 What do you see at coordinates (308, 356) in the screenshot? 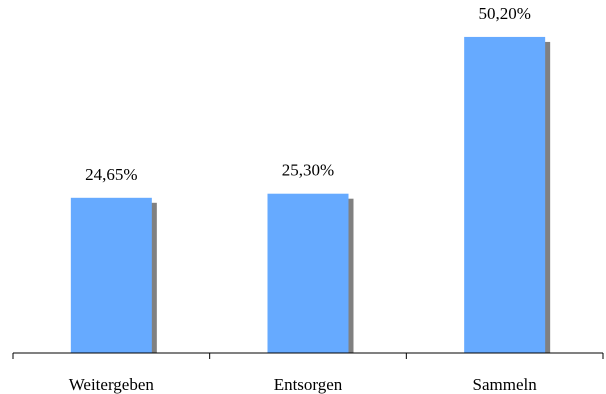
I see `x-axis-ticks` at bounding box center [308, 356].